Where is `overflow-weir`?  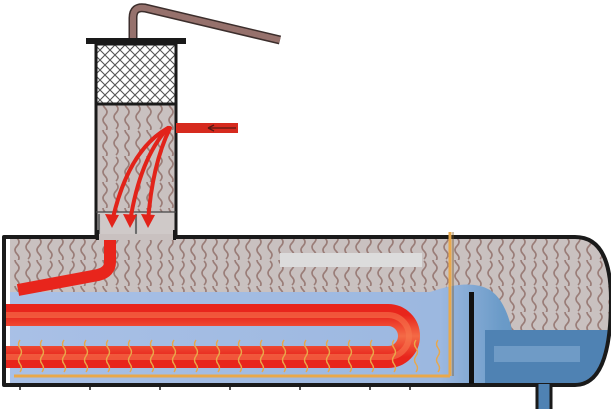 overflow-weir is located at coordinates (471, 338).